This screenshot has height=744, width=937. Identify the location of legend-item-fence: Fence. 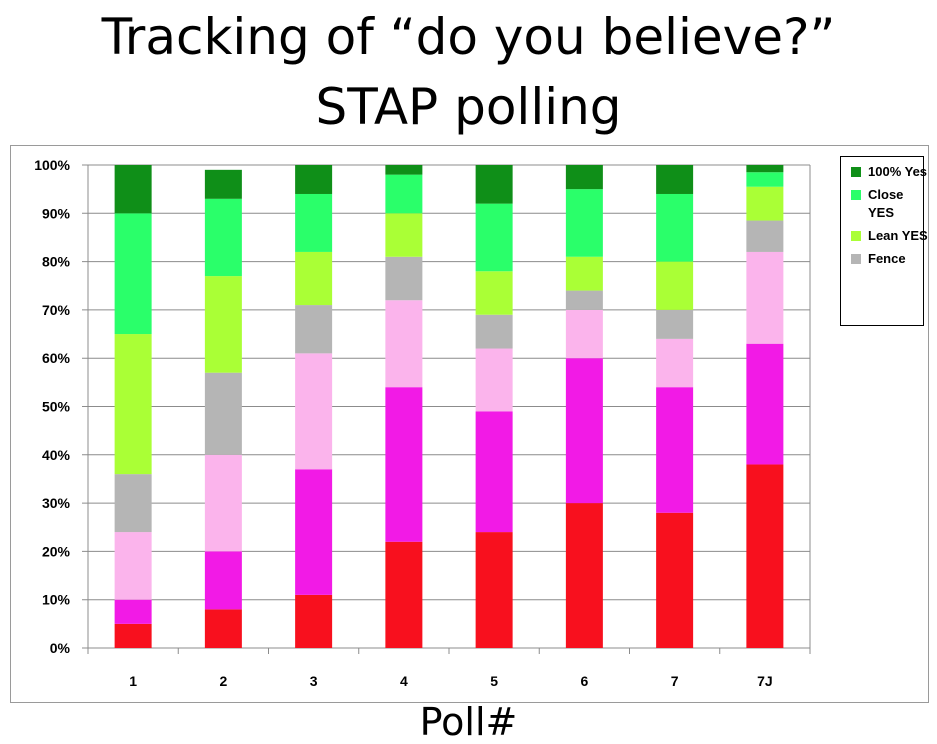
(887, 259).